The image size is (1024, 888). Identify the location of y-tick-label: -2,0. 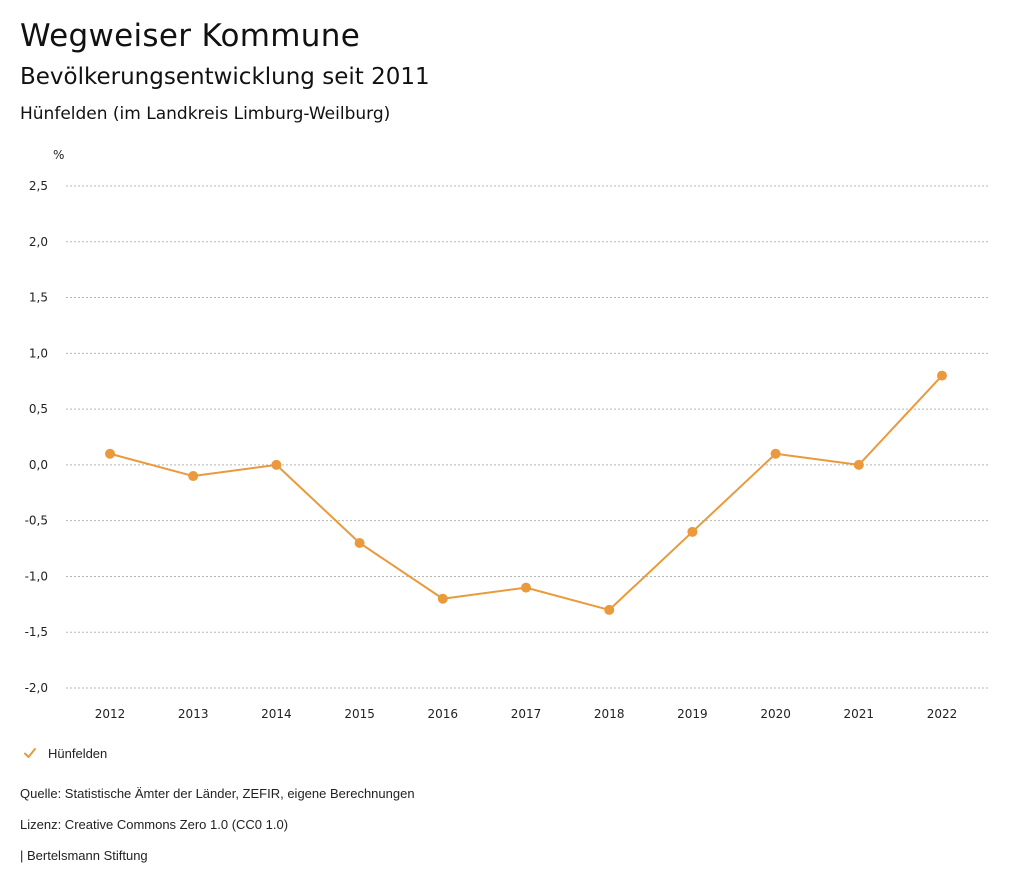
(36, 688).